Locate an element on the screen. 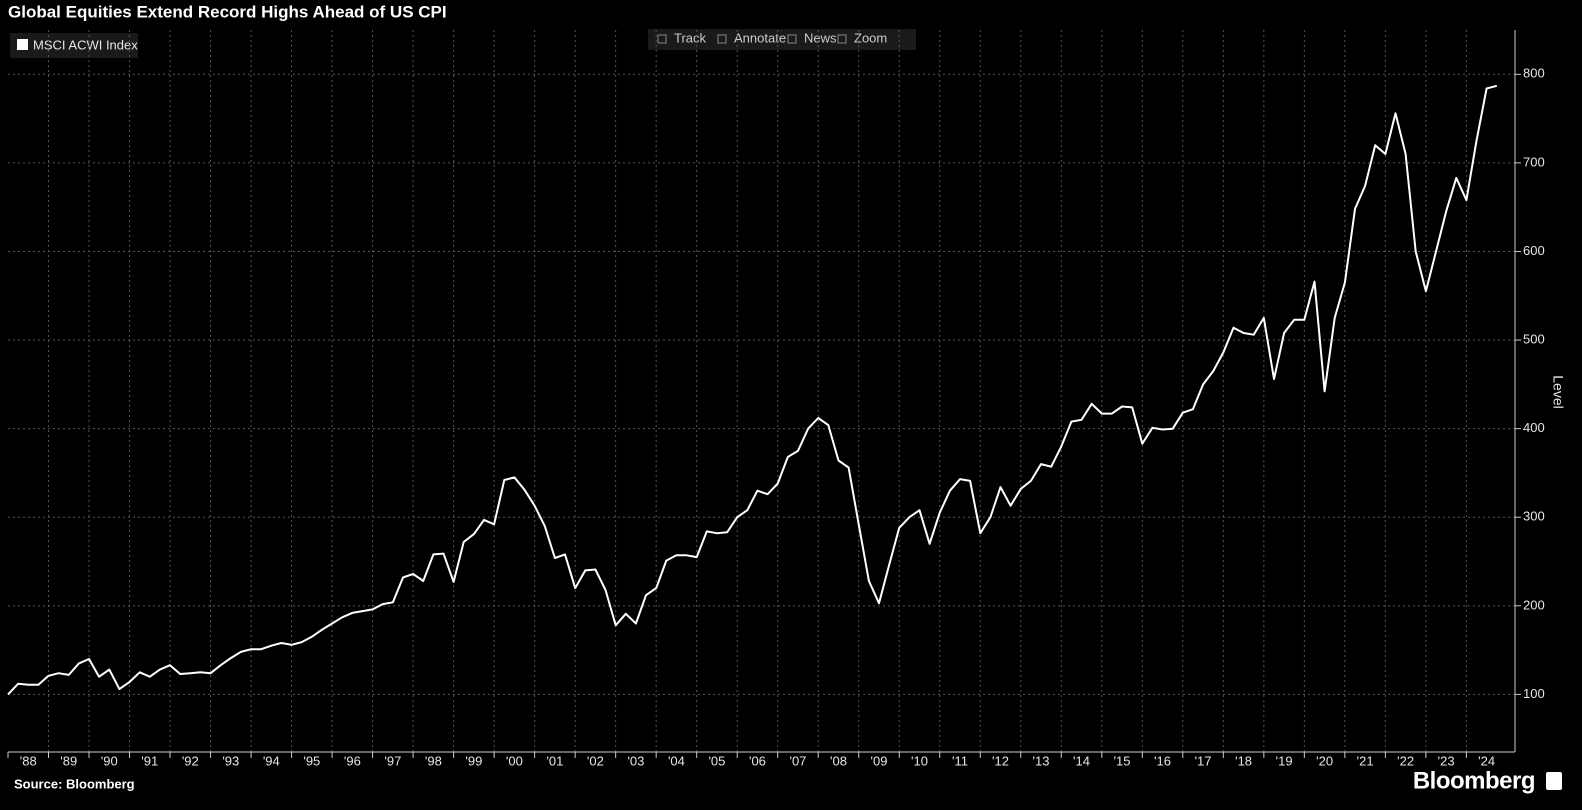  y-tick-label: 300 is located at coordinates (1534, 516).